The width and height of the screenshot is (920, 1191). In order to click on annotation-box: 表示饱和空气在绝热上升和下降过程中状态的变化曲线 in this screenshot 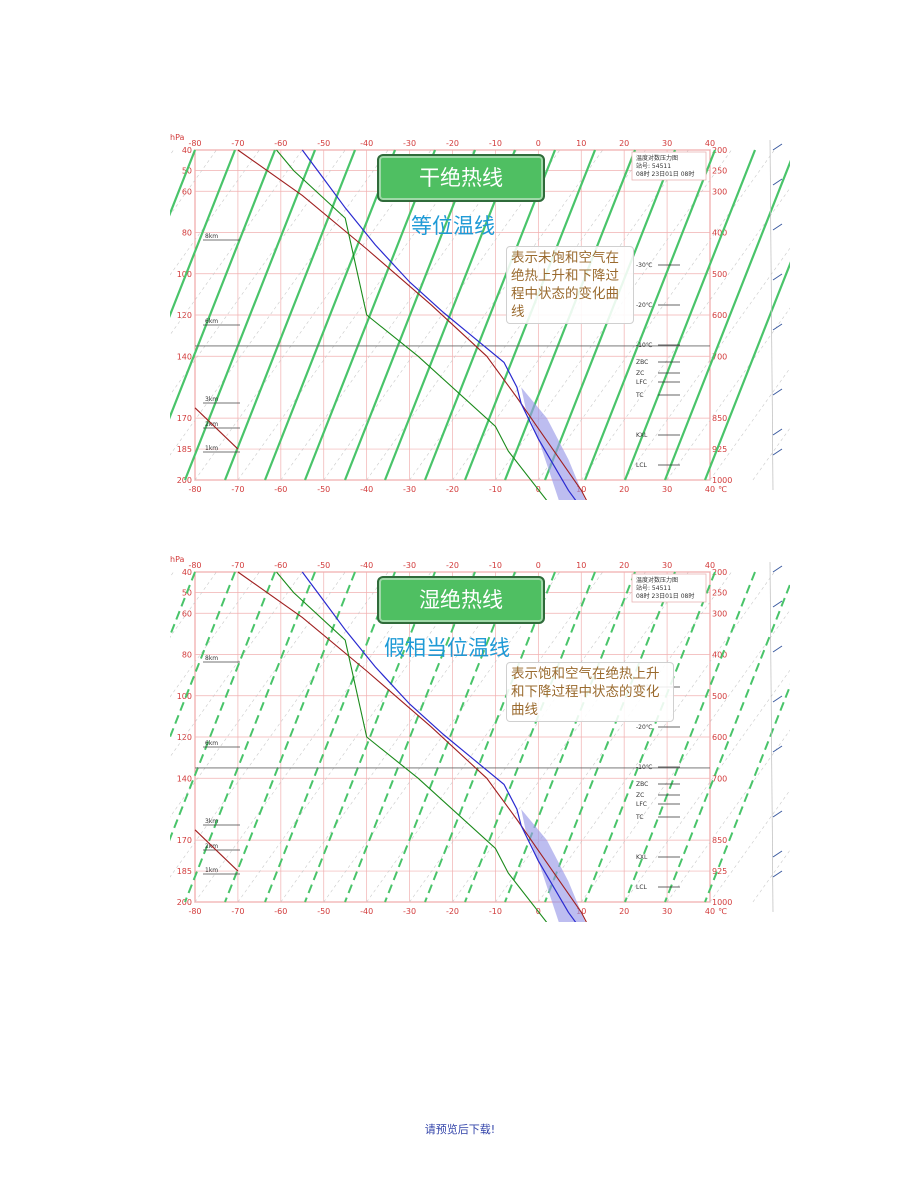, I will do `click(590, 692)`.